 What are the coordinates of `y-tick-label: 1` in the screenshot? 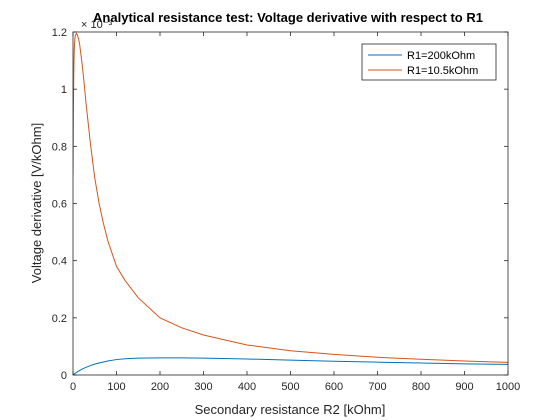 It's located at (64, 90).